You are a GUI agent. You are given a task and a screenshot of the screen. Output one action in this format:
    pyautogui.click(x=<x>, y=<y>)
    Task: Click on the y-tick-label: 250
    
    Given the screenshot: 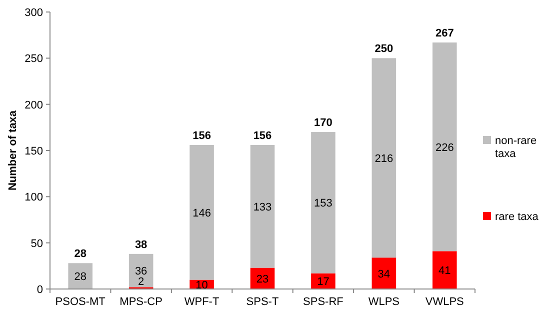 What is the action you would take?
    pyautogui.click(x=33, y=59)
    